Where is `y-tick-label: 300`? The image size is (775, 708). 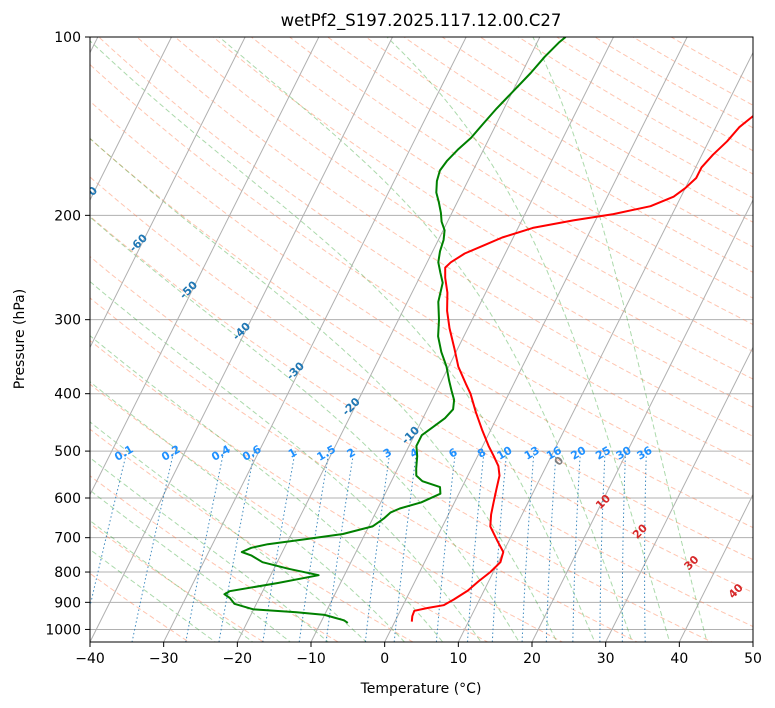
y-tick-label: 300 is located at coordinates (67, 321).